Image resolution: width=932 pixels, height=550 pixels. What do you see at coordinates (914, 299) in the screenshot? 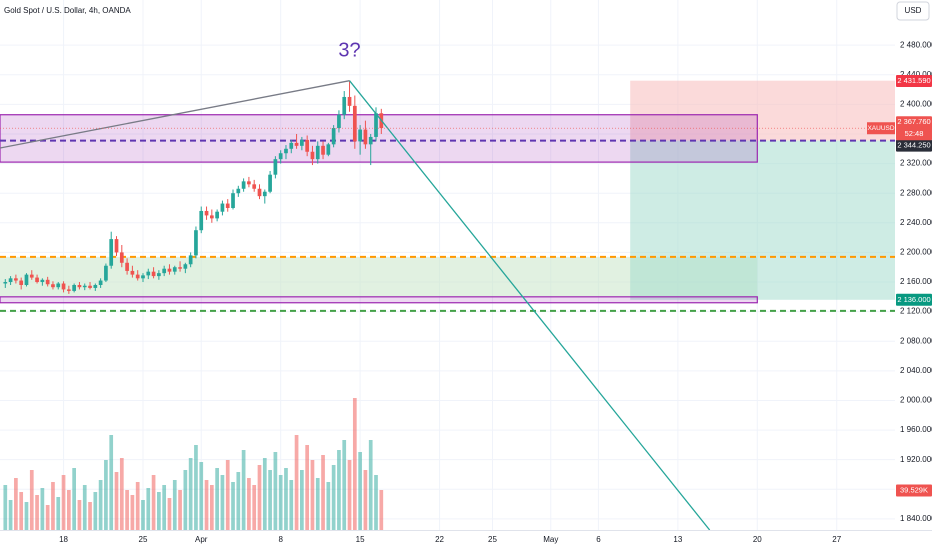
I see `price-tag` at bounding box center [914, 299].